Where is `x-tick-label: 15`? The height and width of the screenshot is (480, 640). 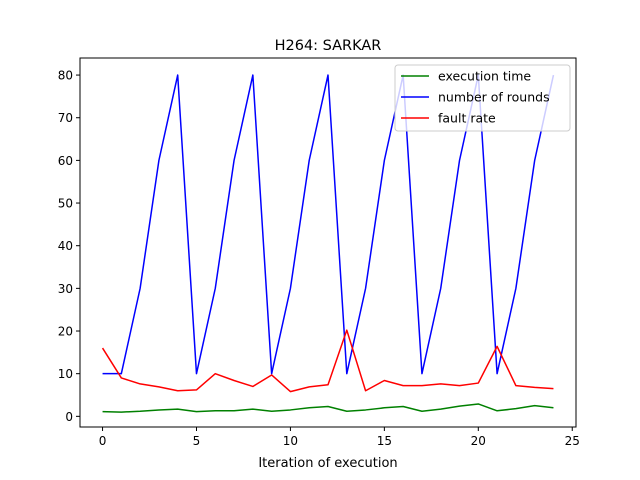
x-tick-label: 15 is located at coordinates (384, 441).